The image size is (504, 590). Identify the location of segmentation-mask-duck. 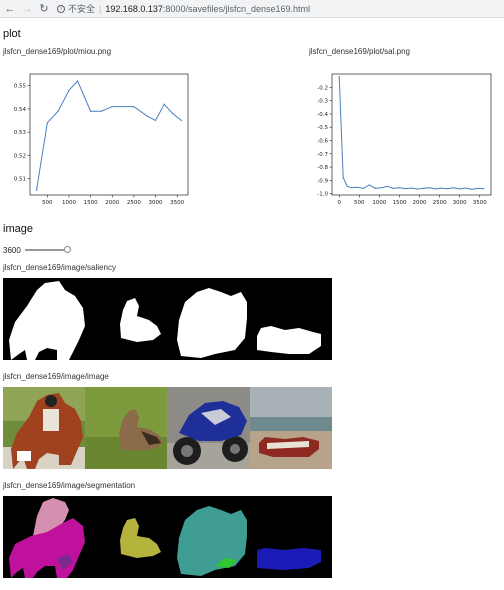
(140, 538).